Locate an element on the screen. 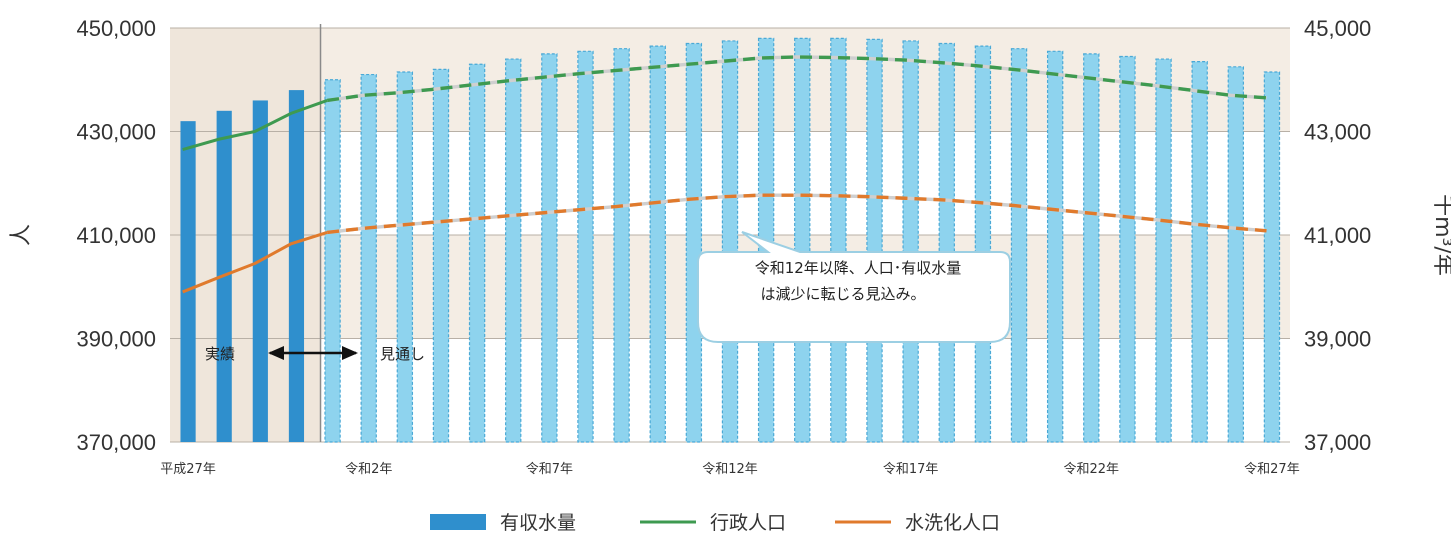 The height and width of the screenshot is (540, 1451). phase-indicator: 実績 見通し is located at coordinates (315, 354).